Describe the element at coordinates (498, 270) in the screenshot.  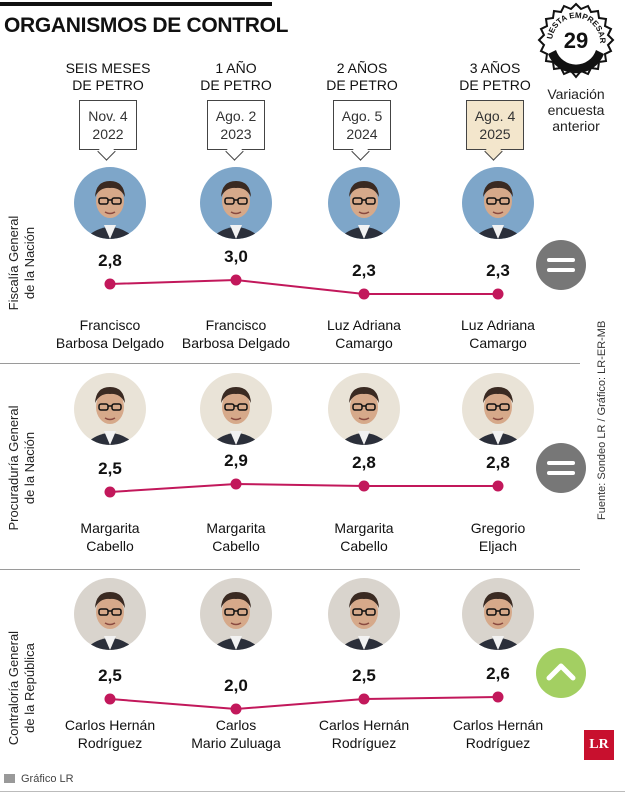
I see `data-label: 2,3` at that location.